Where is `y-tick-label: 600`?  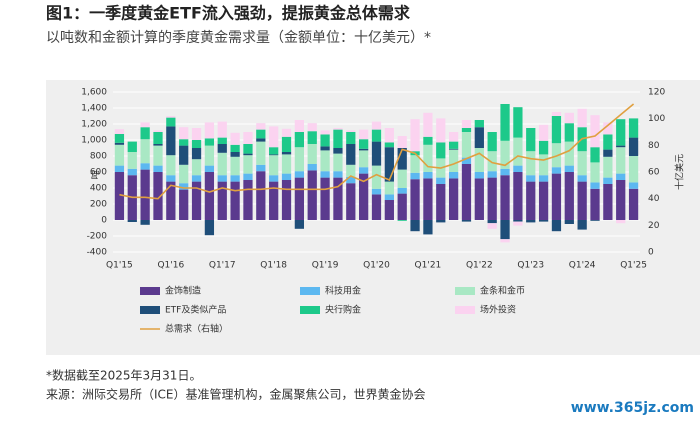
y-tick-label: 600 is located at coordinates (98, 173).